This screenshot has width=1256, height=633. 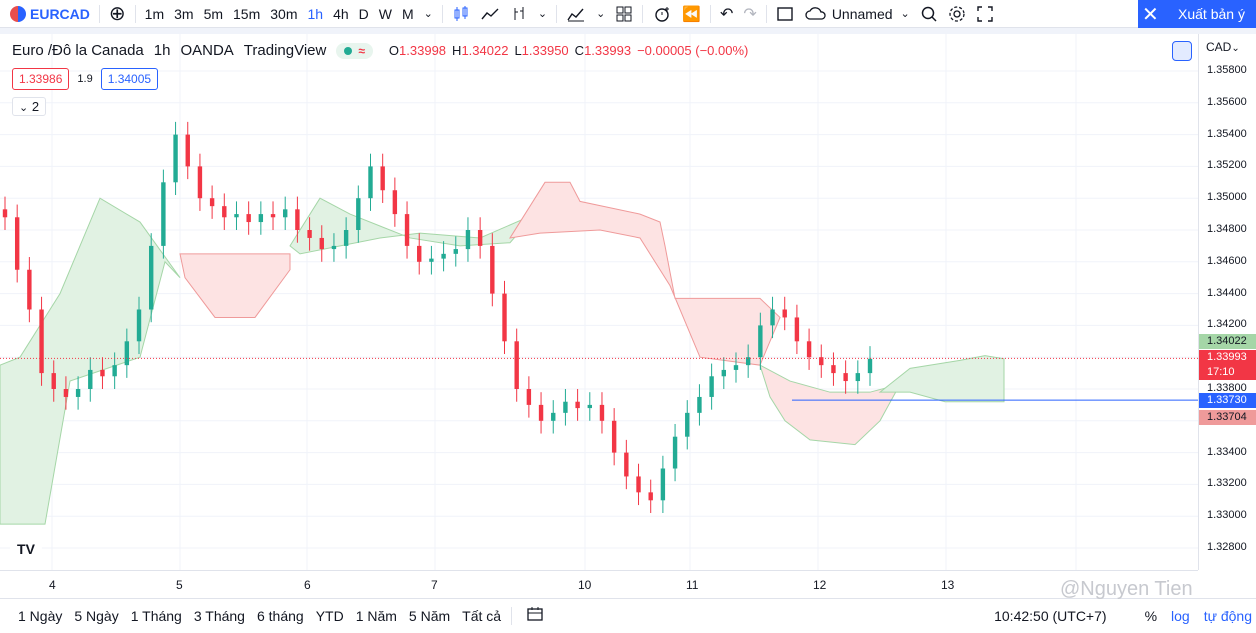 What do you see at coordinates (376, 615) in the screenshot?
I see `range-button: 1 Năm` at bounding box center [376, 615].